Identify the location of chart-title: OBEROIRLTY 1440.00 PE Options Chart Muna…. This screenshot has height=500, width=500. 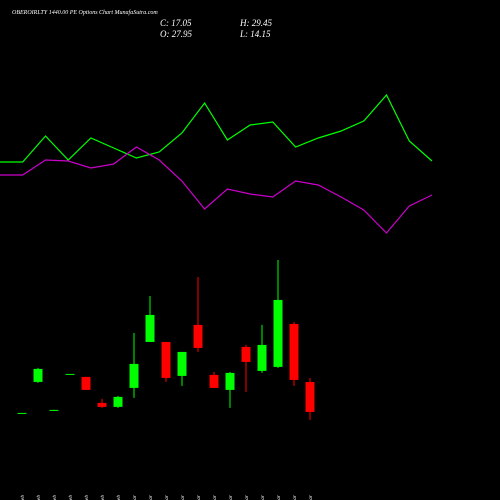
(85, 12).